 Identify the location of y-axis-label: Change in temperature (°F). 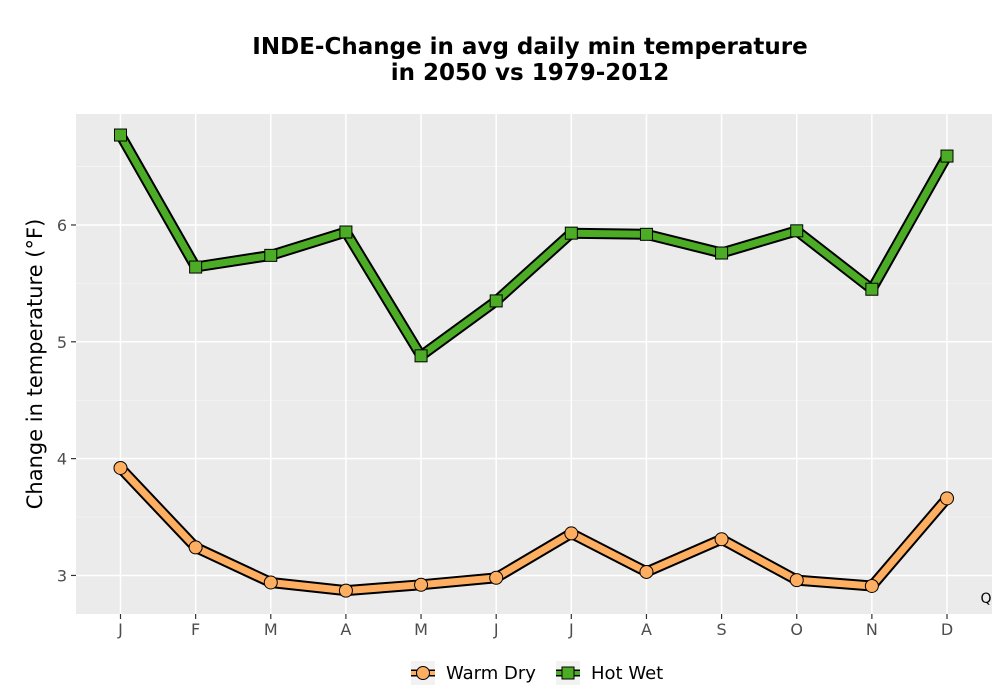
(35, 364).